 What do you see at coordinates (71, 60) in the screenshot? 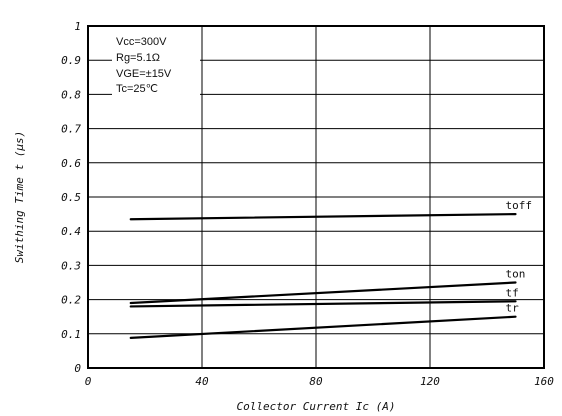
I see `y-tick-label-9: 0.9` at bounding box center [71, 60].